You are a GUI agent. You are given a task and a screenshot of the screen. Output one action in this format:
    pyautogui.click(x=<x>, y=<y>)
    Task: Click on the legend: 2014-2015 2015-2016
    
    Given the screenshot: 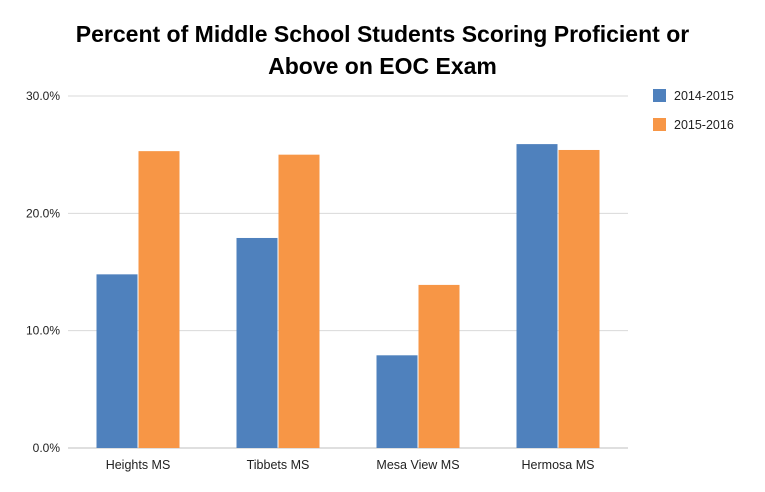 What is the action you would take?
    pyautogui.click(x=693, y=110)
    